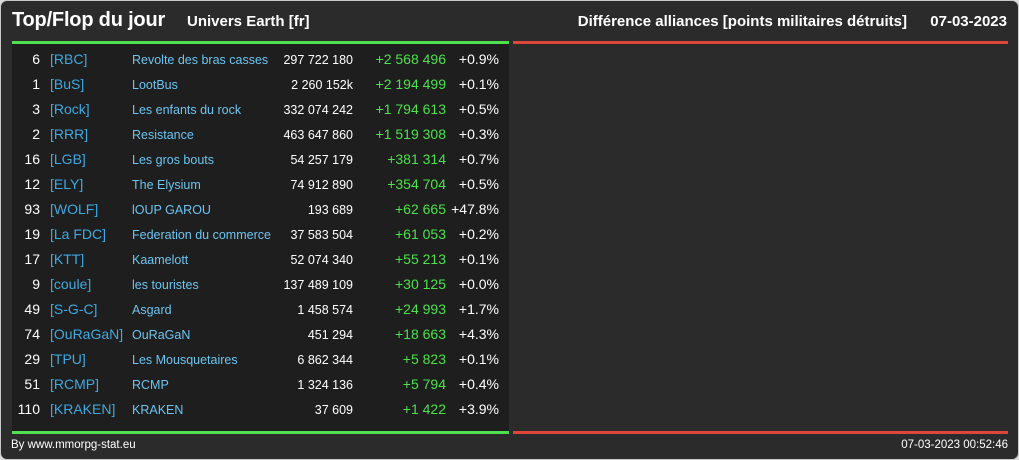  What do you see at coordinates (36, 134) in the screenshot?
I see `alliance-rank: 2` at bounding box center [36, 134].